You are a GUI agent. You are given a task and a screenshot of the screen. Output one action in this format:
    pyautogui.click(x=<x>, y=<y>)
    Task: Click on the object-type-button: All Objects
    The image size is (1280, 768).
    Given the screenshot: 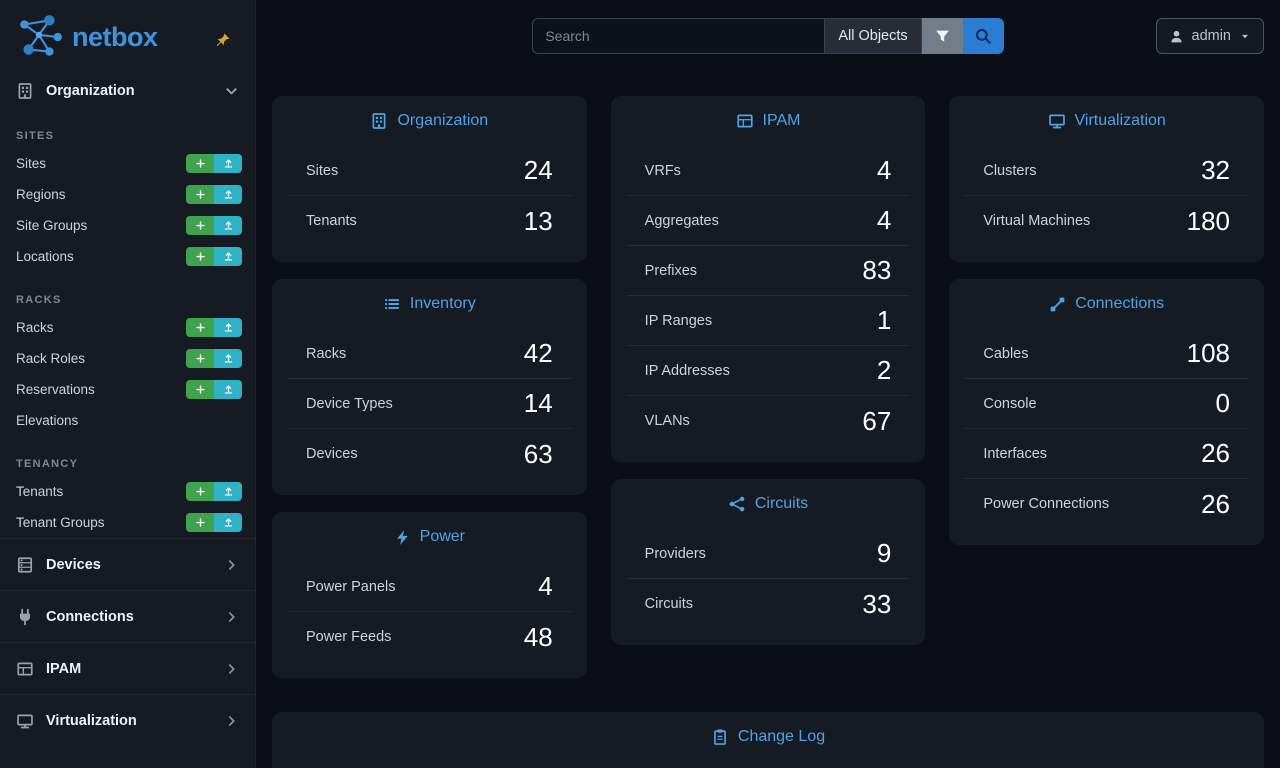 What is the action you would take?
    pyautogui.click(x=873, y=36)
    